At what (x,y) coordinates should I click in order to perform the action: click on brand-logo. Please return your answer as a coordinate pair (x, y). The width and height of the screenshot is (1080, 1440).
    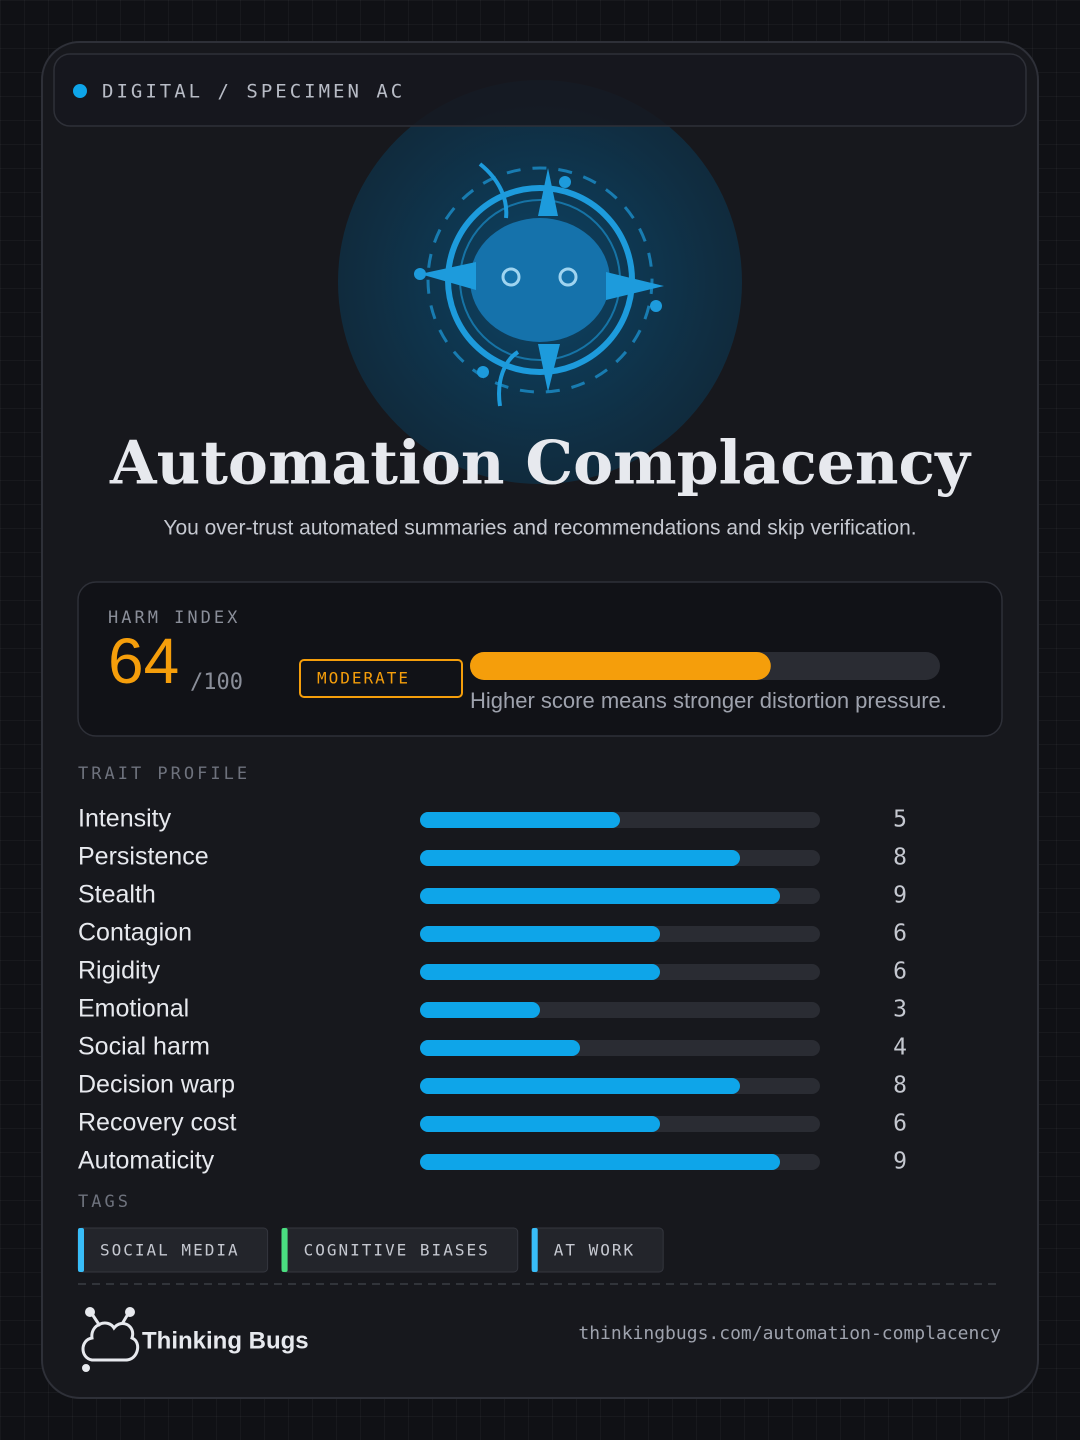
    Looking at the image, I should click on (110, 1339).